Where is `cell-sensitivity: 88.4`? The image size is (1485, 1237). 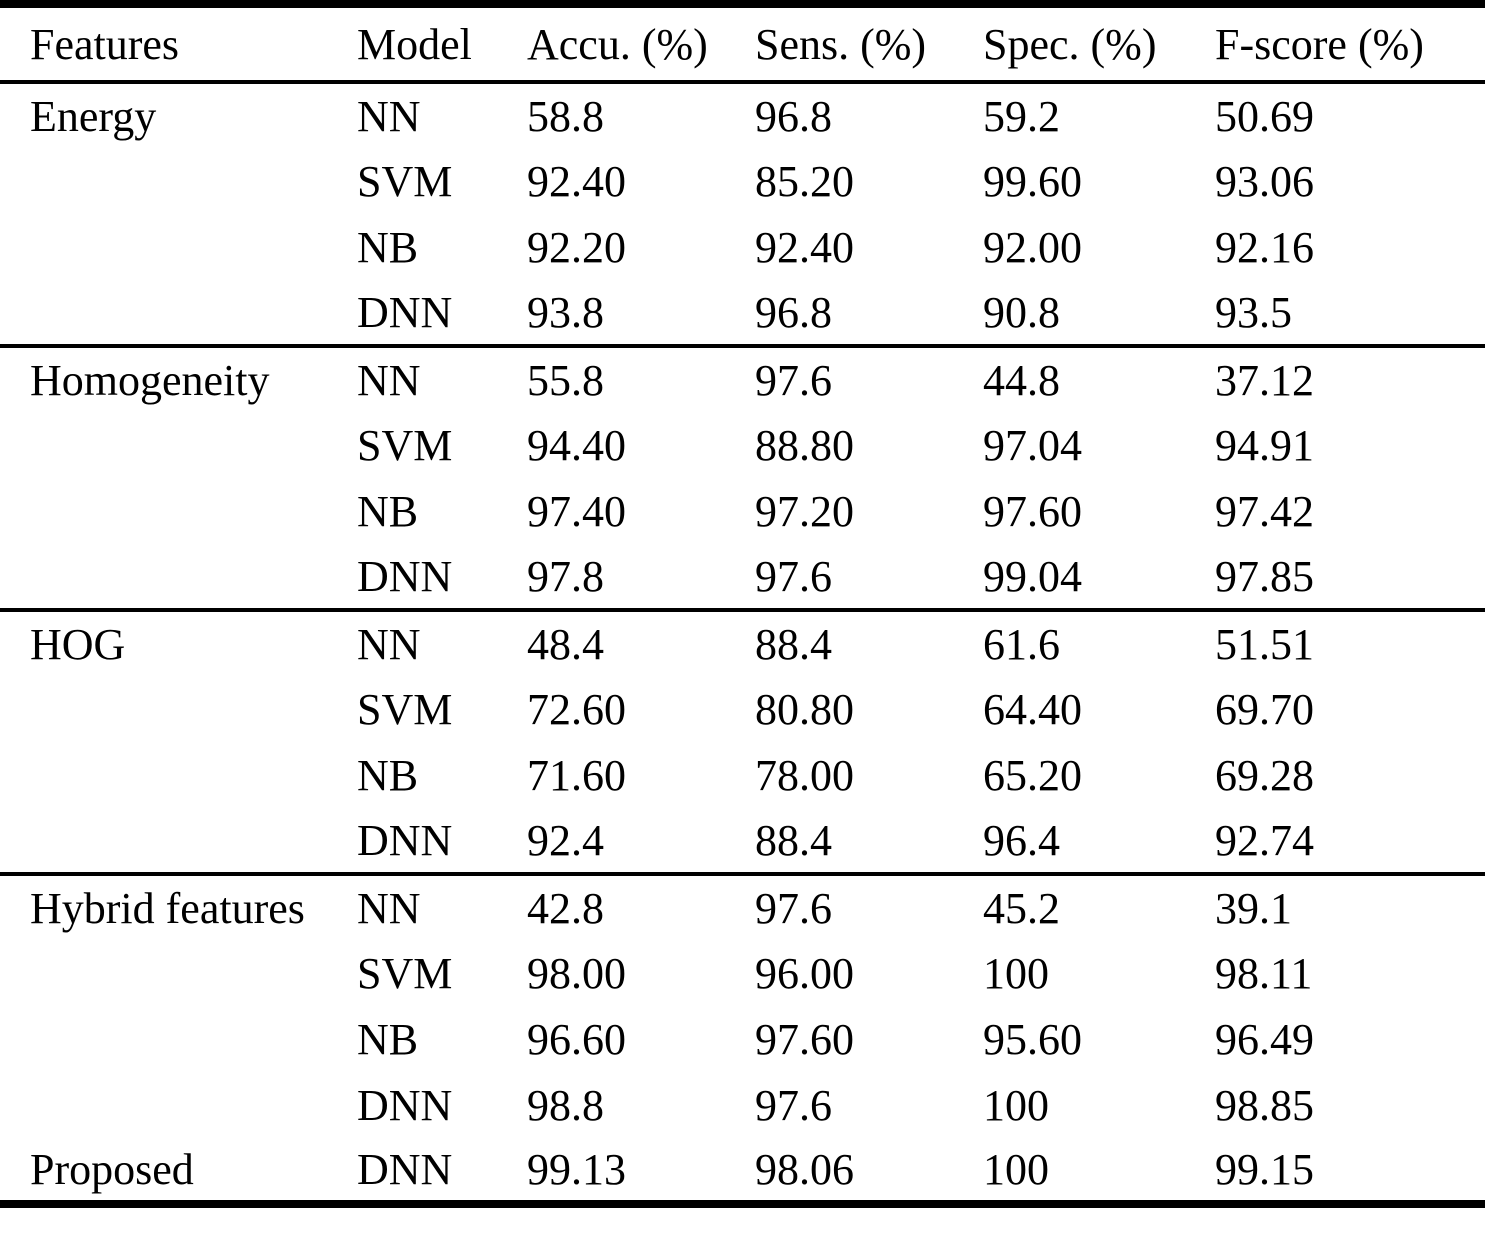 cell-sensitivity: 88.4 is located at coordinates (793, 840).